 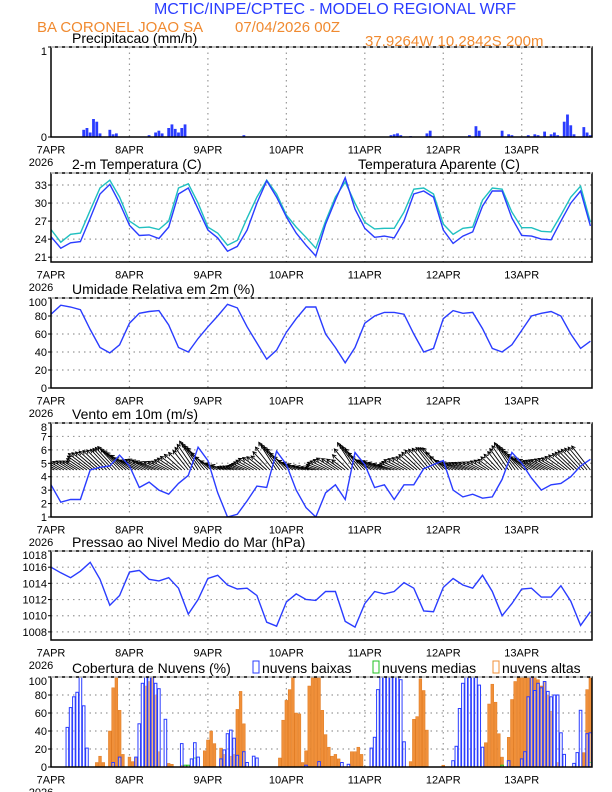 I want to click on y-tick-label: 6, so click(x=44, y=451).